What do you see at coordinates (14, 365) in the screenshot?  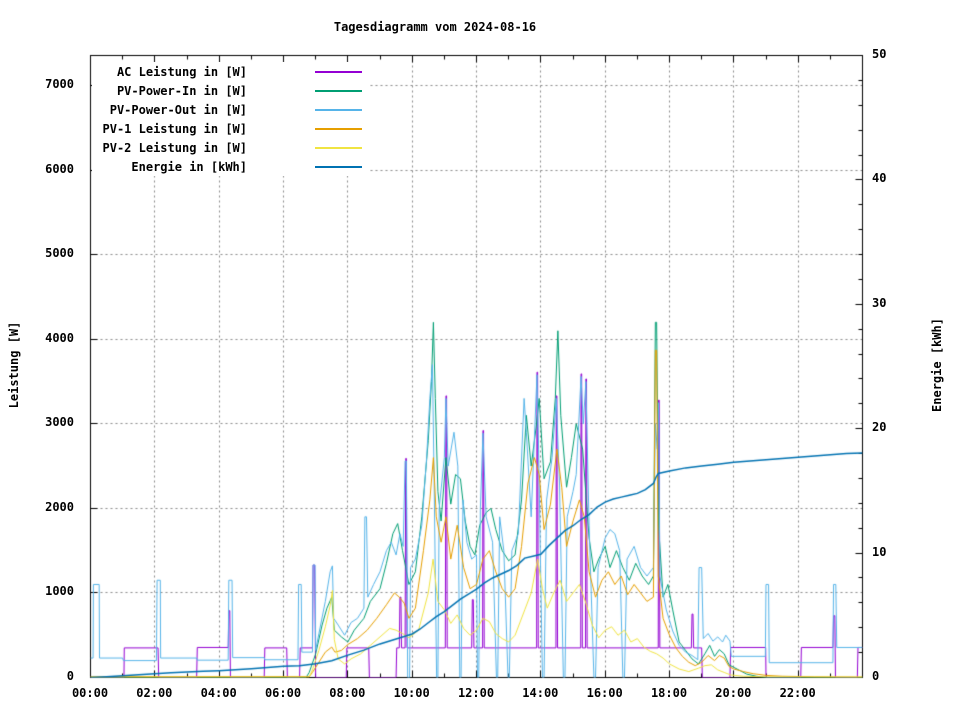 I see `left-axis-label: Leistung [W]` at bounding box center [14, 365].